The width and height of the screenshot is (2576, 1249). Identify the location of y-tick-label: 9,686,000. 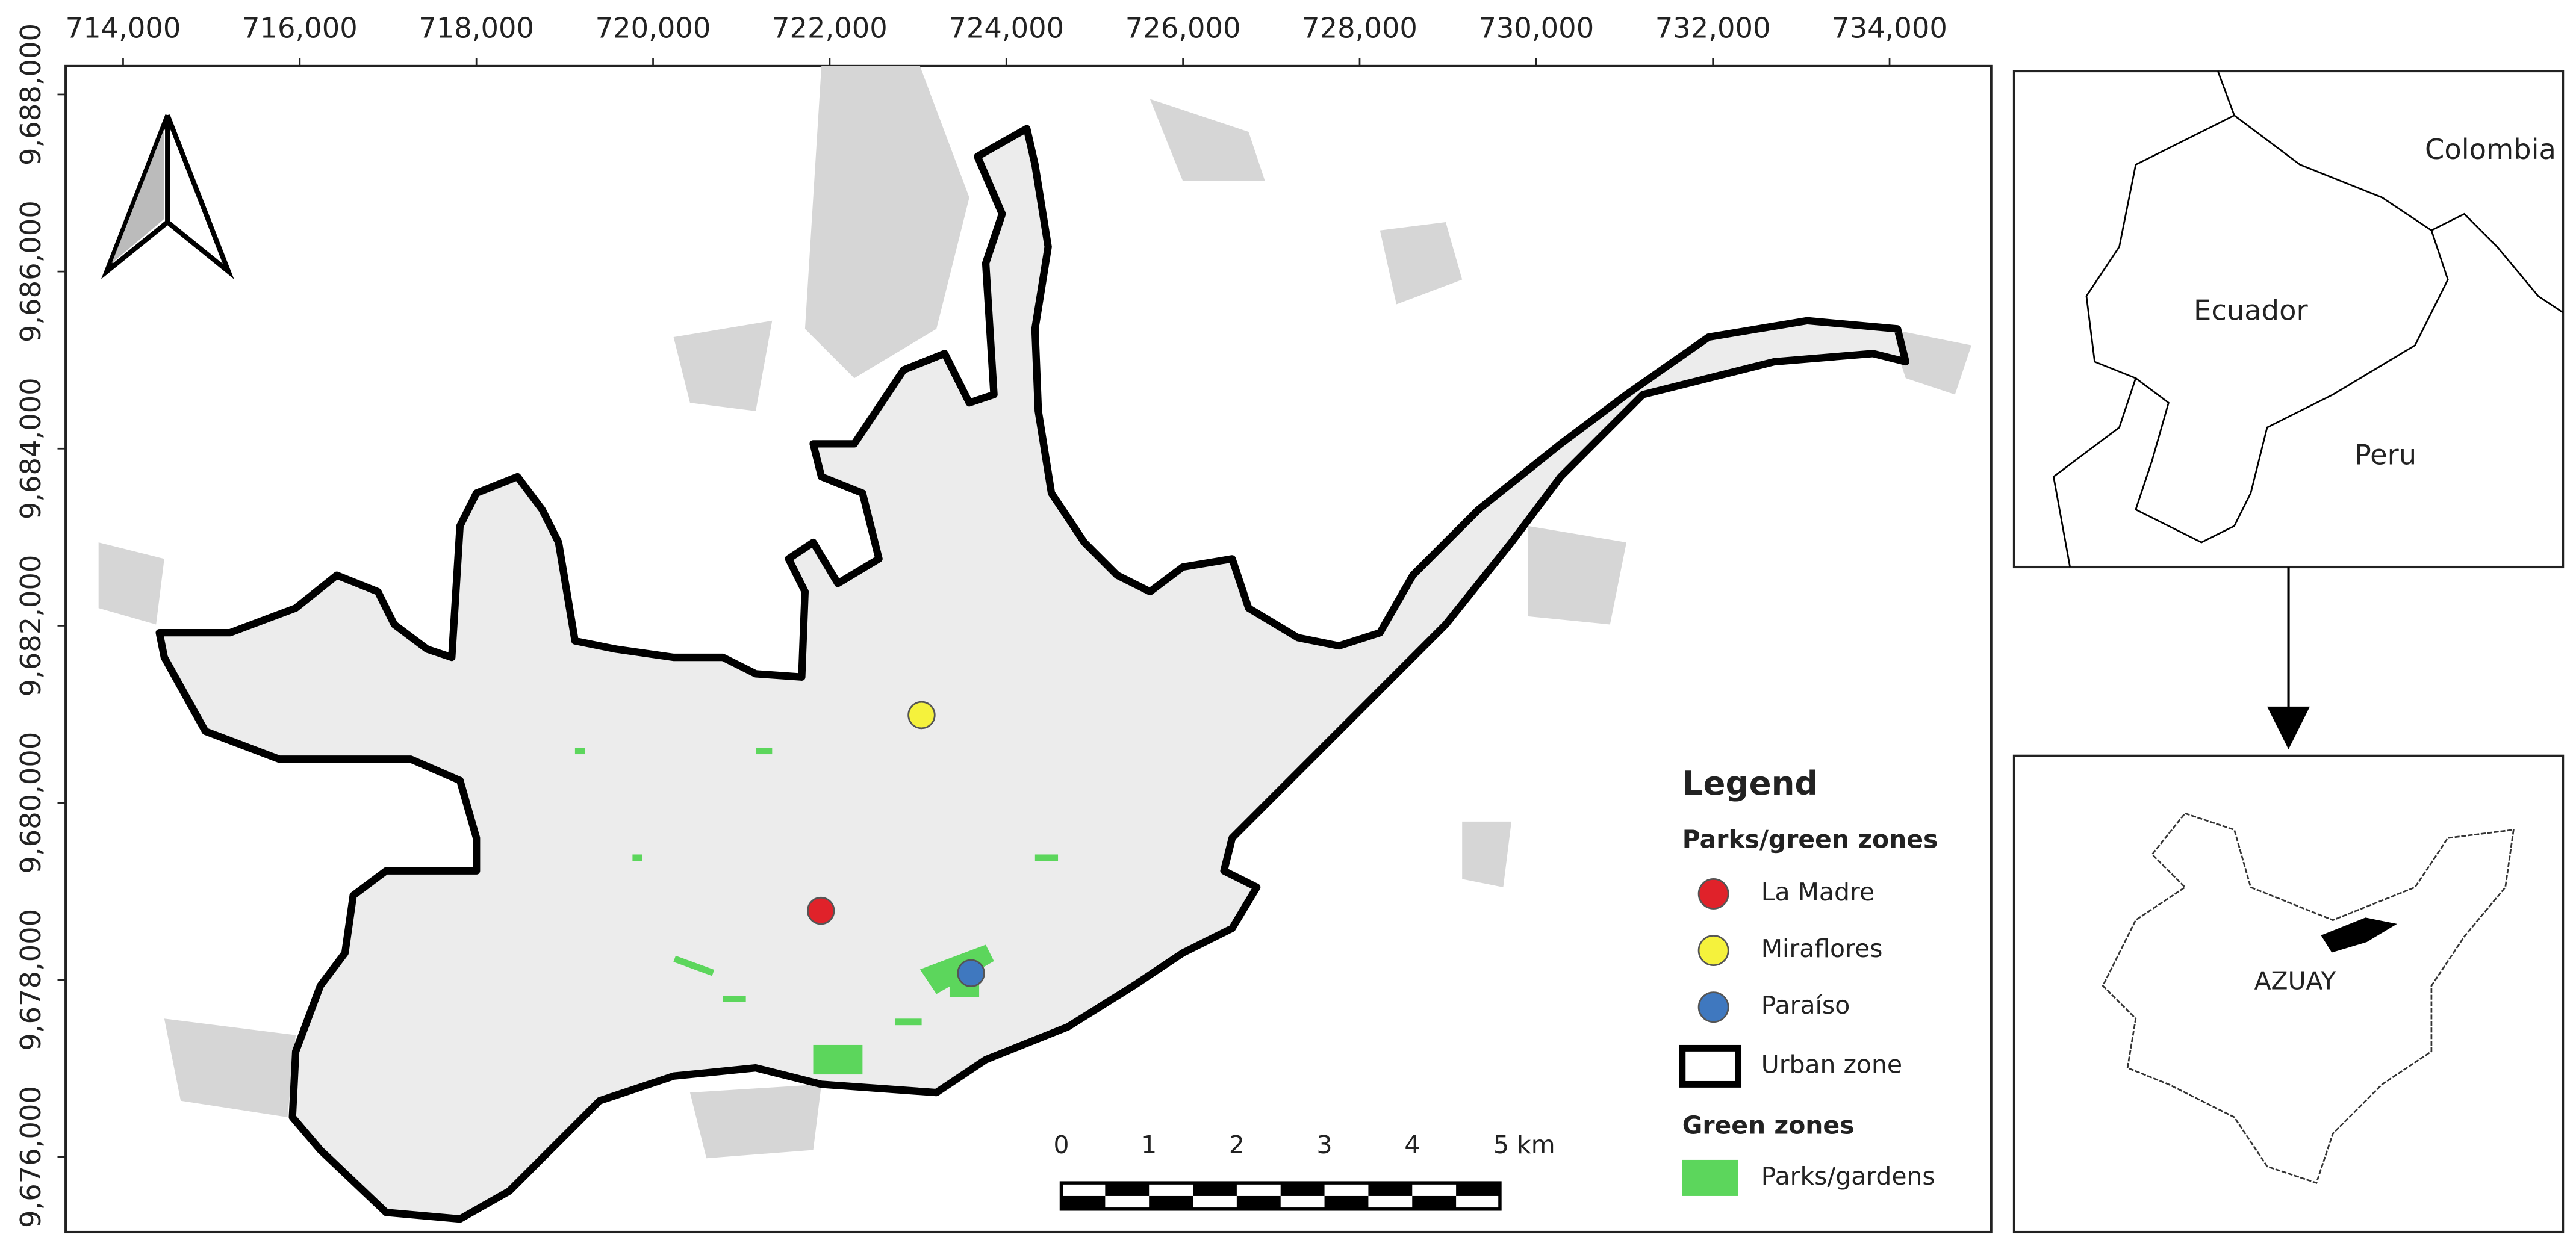
(30, 271).